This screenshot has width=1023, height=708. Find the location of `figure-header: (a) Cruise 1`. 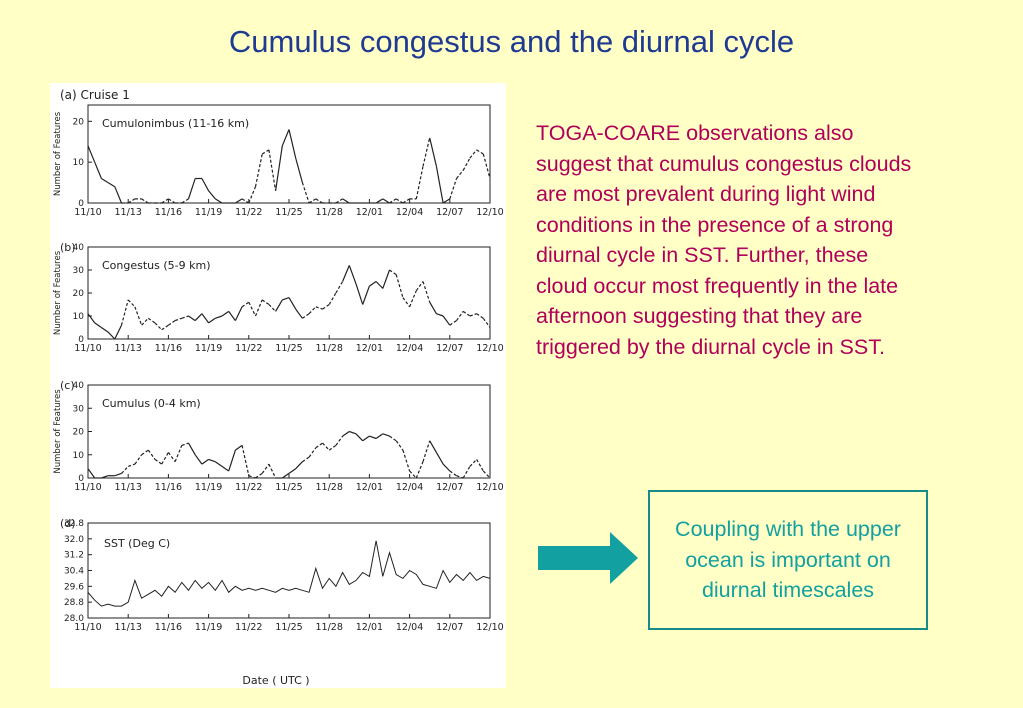

figure-header: (a) Cruise 1 is located at coordinates (95, 95).